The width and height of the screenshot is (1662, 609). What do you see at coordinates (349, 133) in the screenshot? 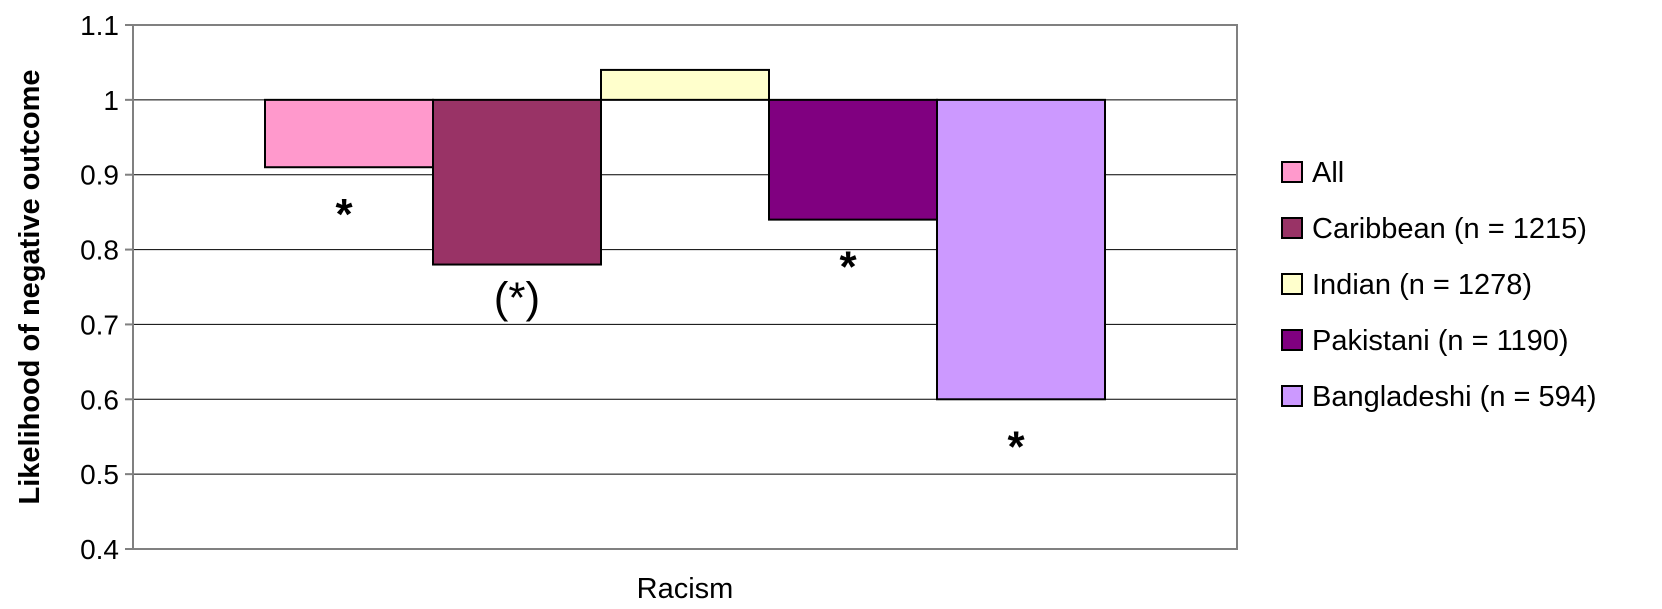
I see `bar-all` at bounding box center [349, 133].